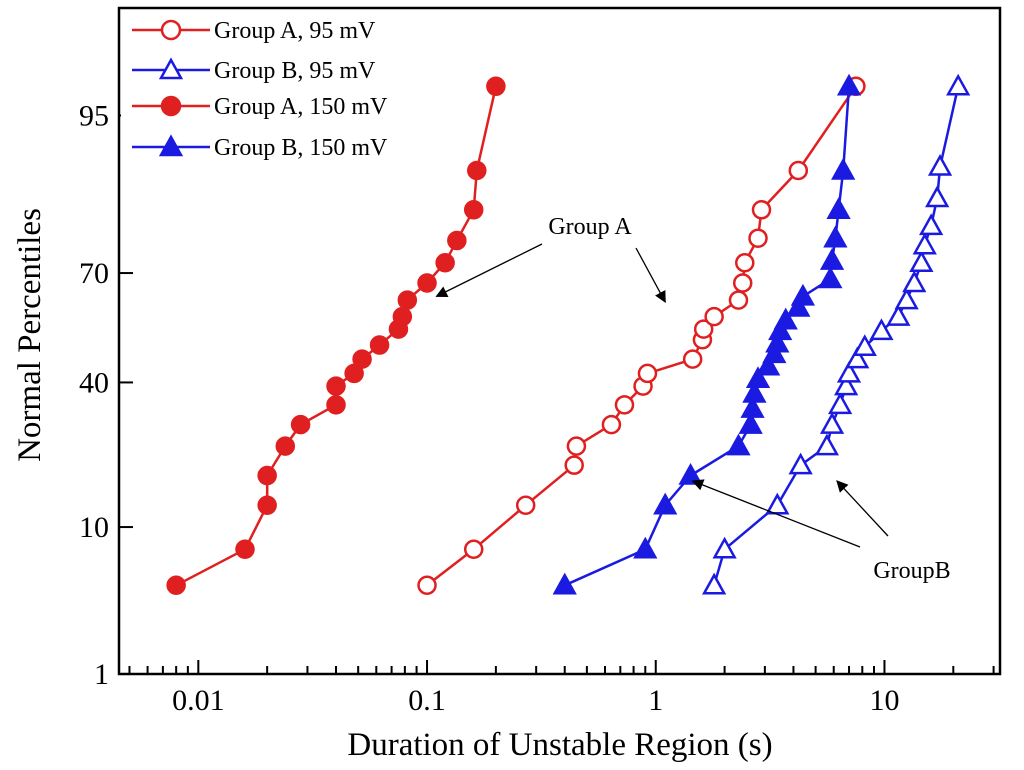 The image size is (1024, 770). What do you see at coordinates (884, 700) in the screenshot?
I see `x-tick-label: 10` at bounding box center [884, 700].